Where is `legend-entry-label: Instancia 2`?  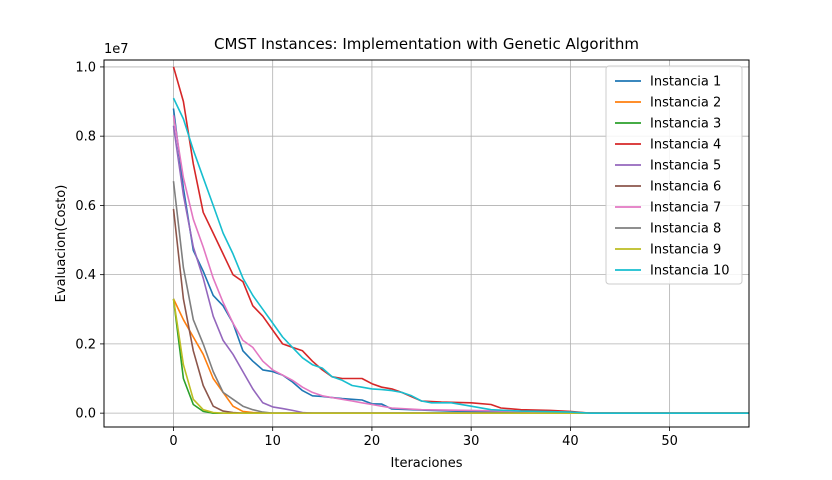
legend-entry-label: Instancia 2 is located at coordinates (685, 103).